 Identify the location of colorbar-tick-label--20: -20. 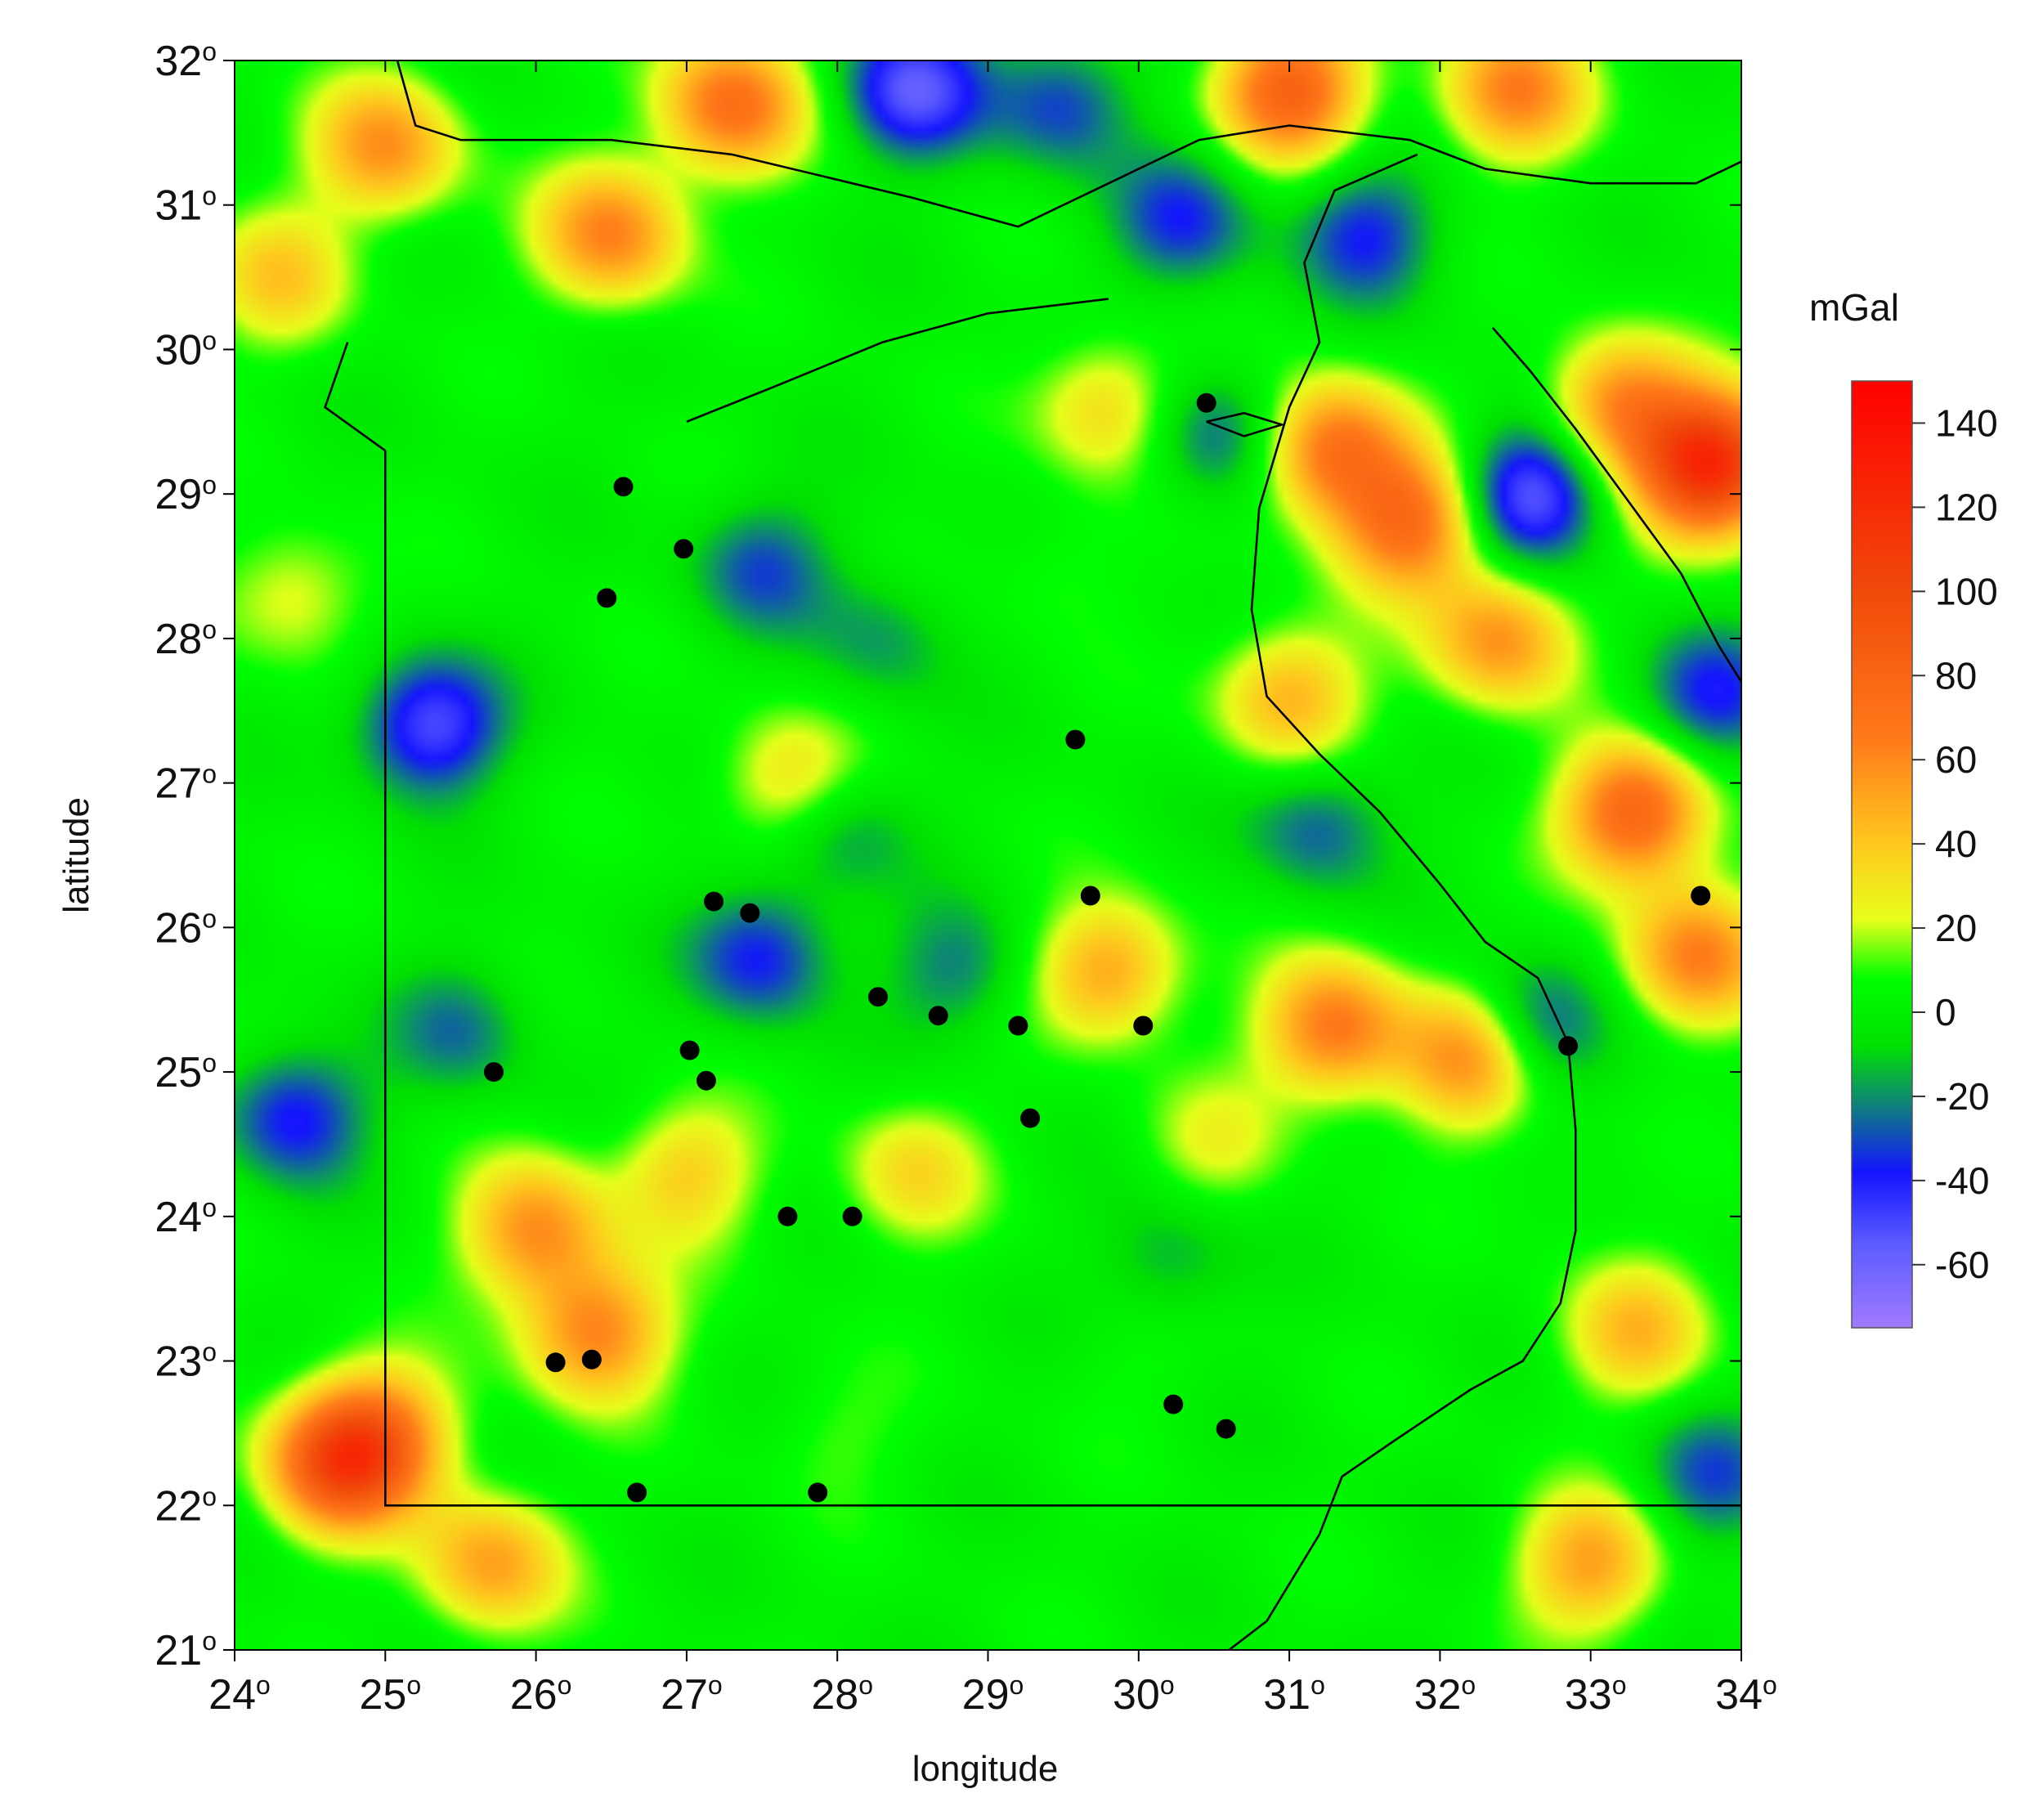
(1962, 1097).